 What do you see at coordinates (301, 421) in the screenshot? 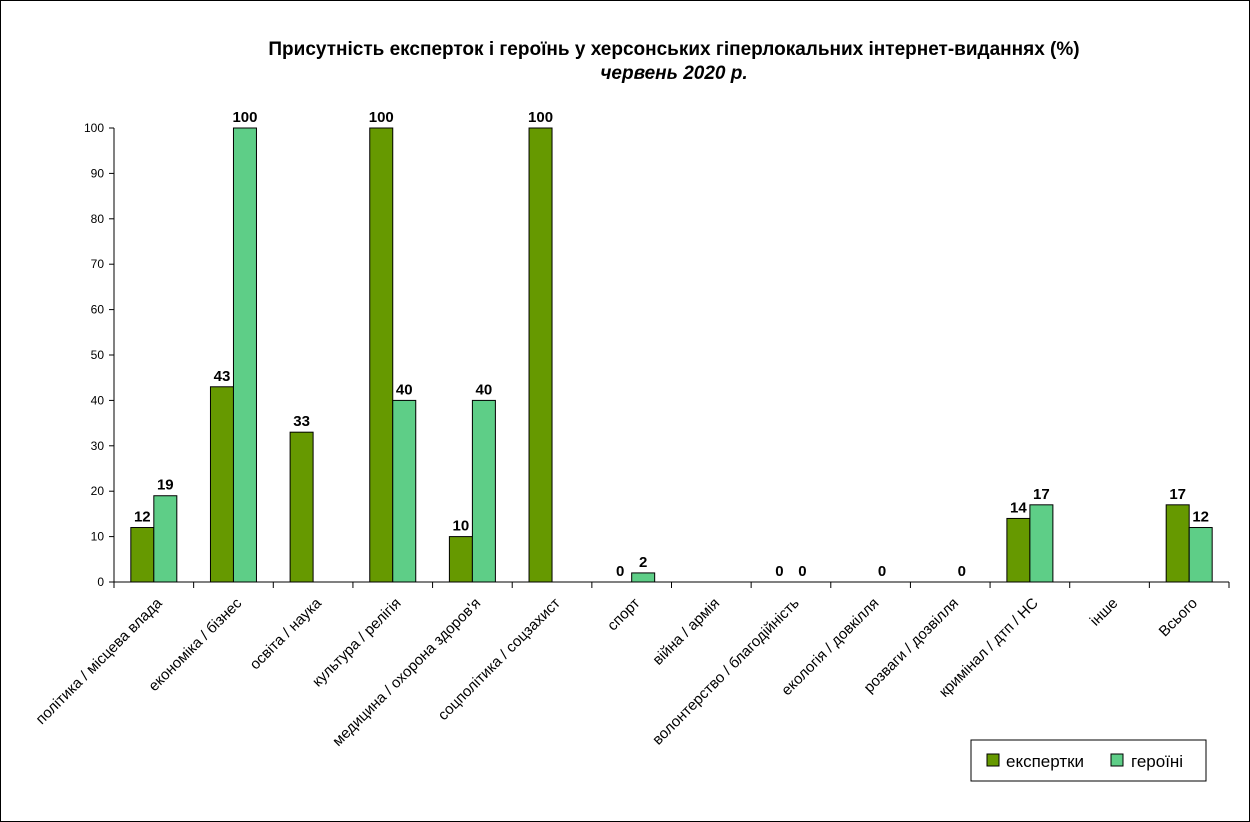
I see `data-label: 33` at bounding box center [301, 421].